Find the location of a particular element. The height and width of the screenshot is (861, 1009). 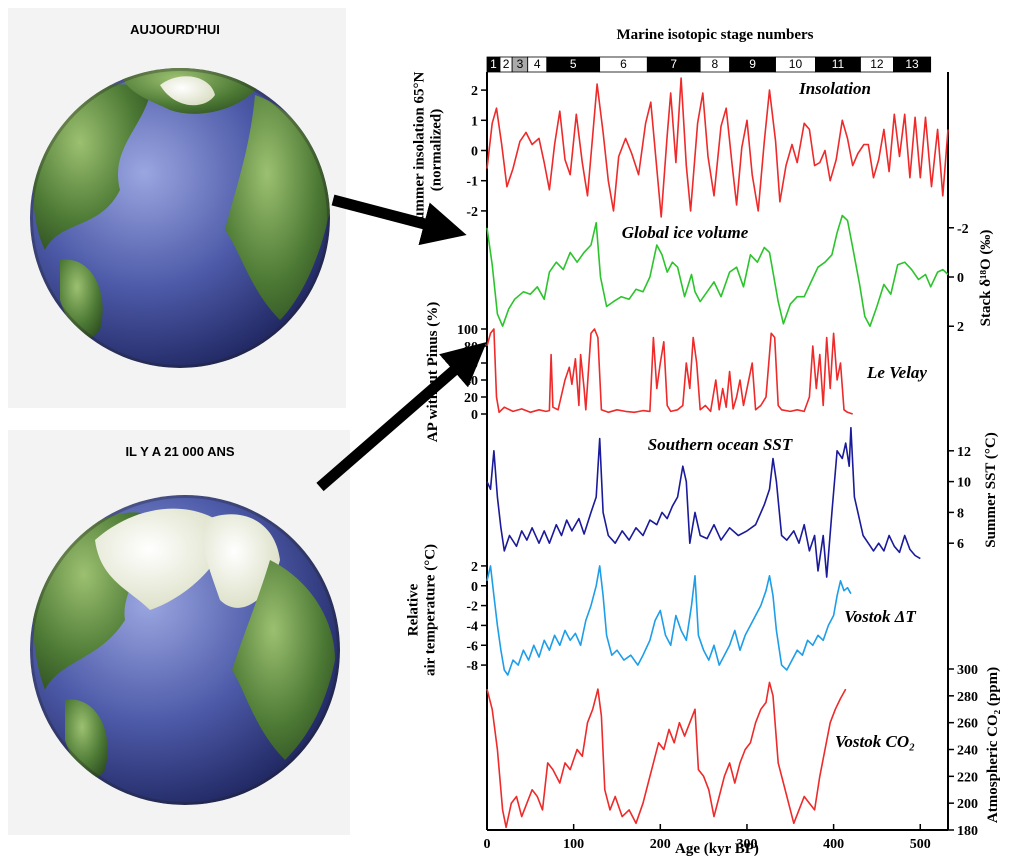

y-tick-label: 280 is located at coordinates (967, 697).